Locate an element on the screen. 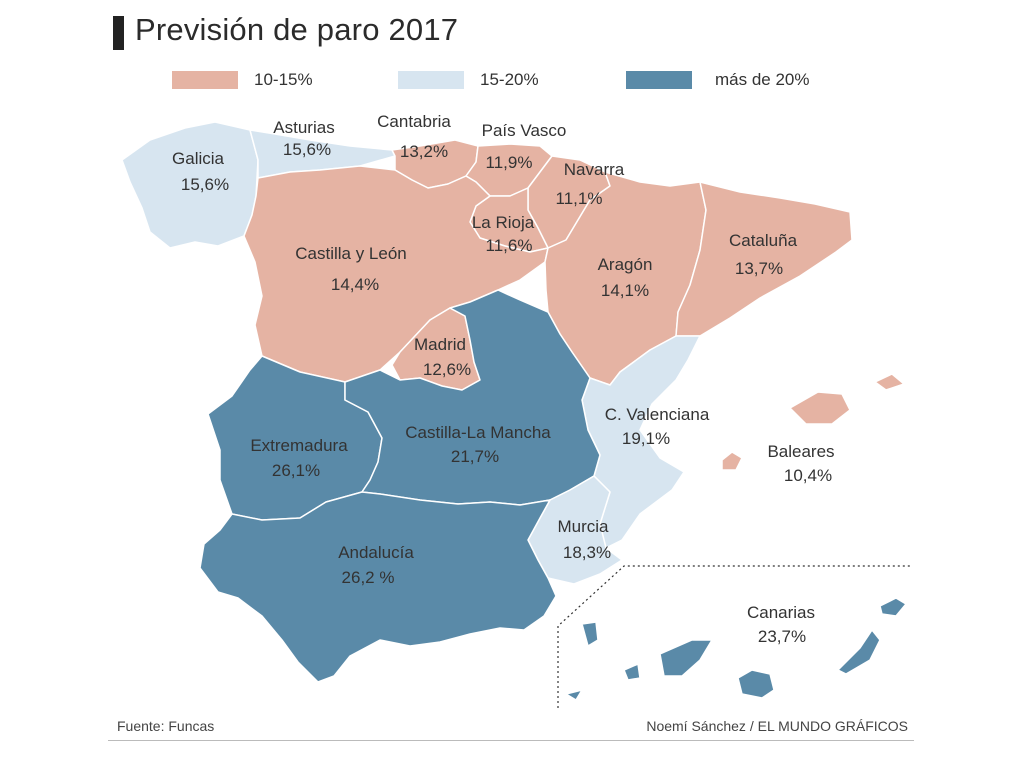 This screenshot has height=768, width=1024. label-baleares-value: 10,4% is located at coordinates (808, 475).